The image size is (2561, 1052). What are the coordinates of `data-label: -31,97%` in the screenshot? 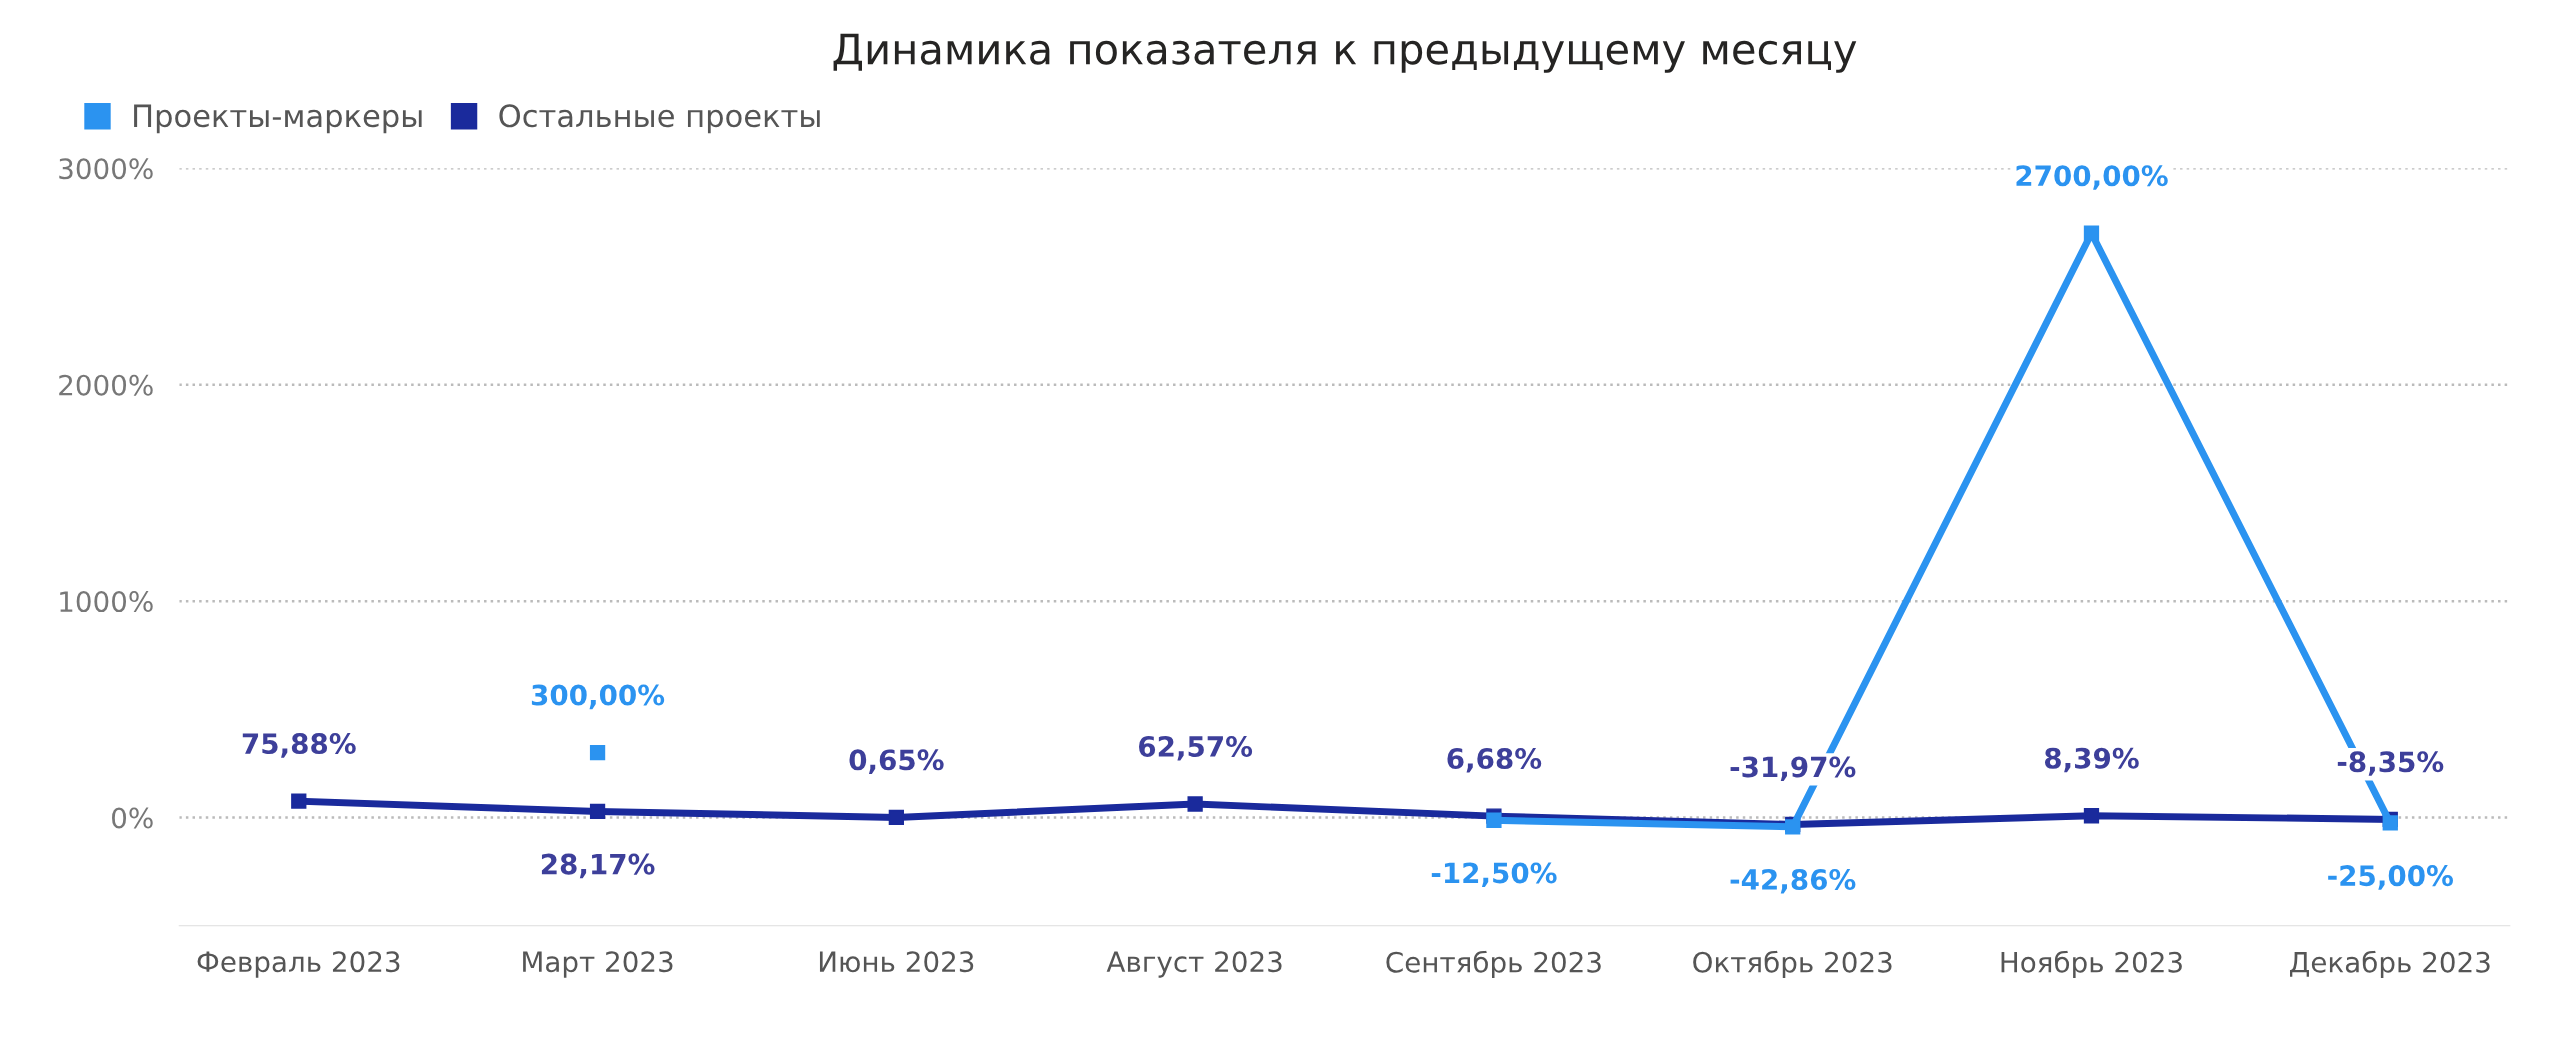 It's located at (1793, 768).